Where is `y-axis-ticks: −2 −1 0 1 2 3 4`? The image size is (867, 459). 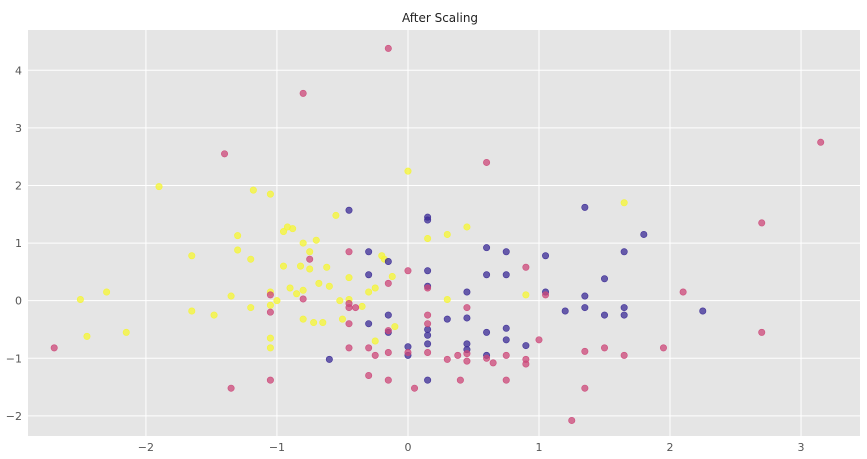
y-axis-ticks: −2 −1 0 1 2 3 4 is located at coordinates (14, 243).